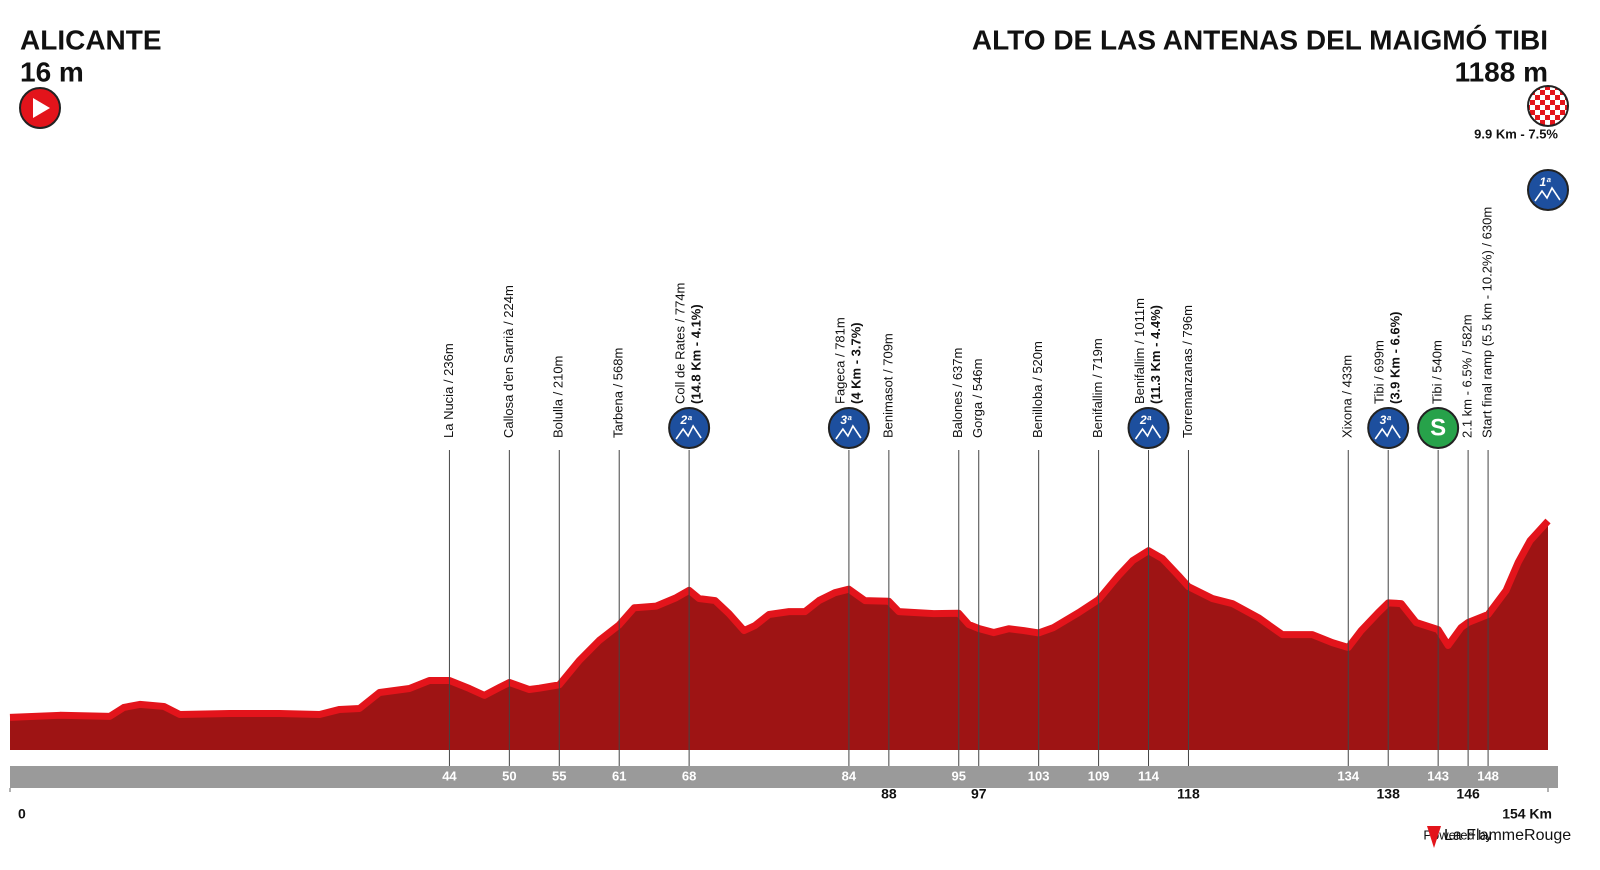 The width and height of the screenshot is (1600, 870). What do you see at coordinates (1348, 775) in the screenshot?
I see `km-label: 134` at bounding box center [1348, 775].